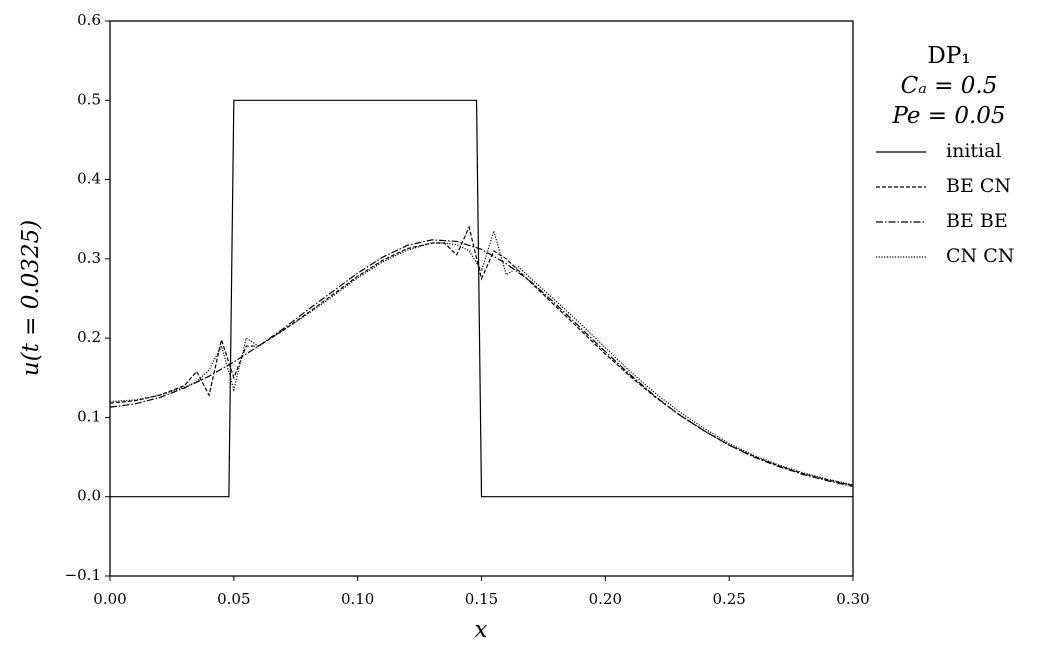 This screenshot has height=658, width=1051. I want to click on x-axis-label: x, so click(481, 630).